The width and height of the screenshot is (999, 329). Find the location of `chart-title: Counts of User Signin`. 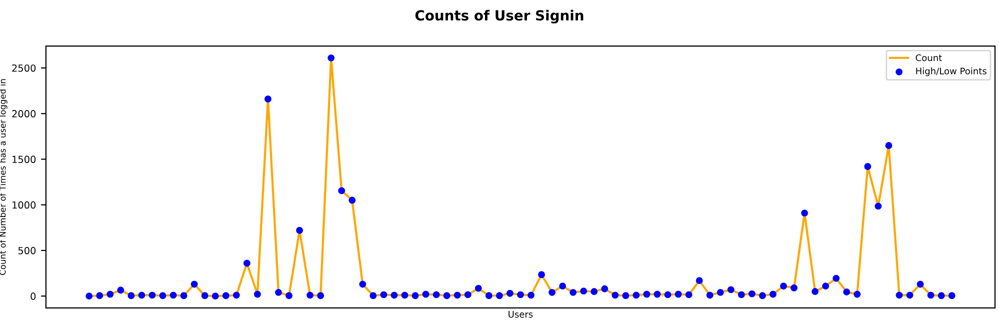

chart-title: Counts of User Signin is located at coordinates (499, 17).